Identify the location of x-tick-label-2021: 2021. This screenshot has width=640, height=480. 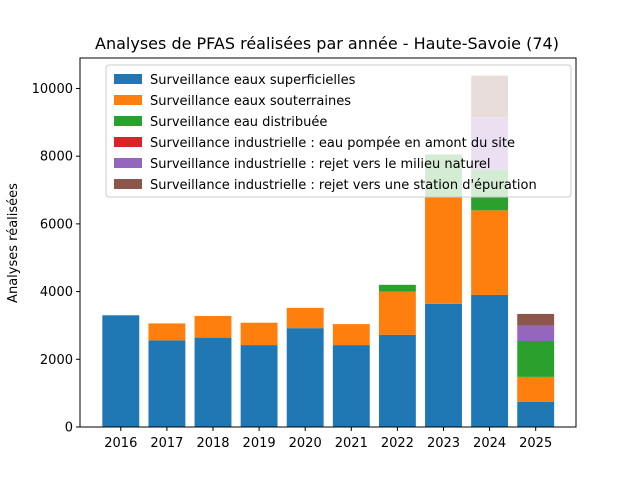
(351, 443).